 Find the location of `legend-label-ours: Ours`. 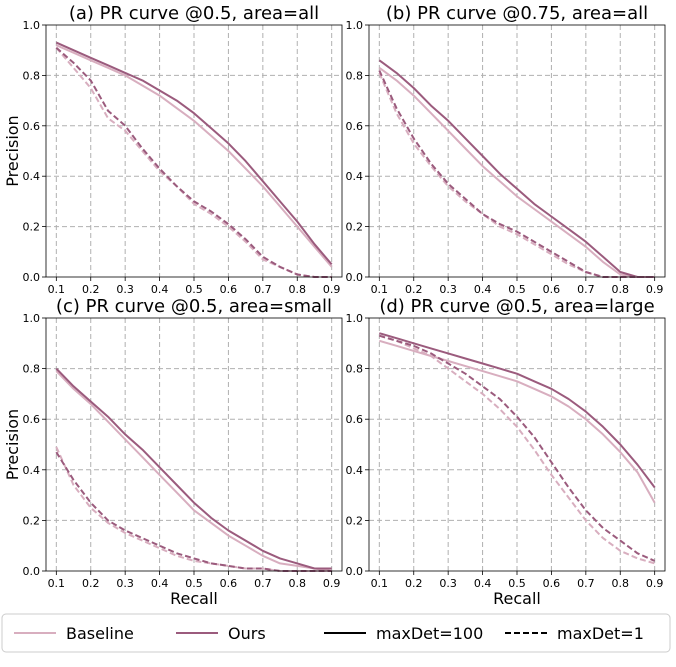

legend-label-ours: Ours is located at coordinates (247, 633).